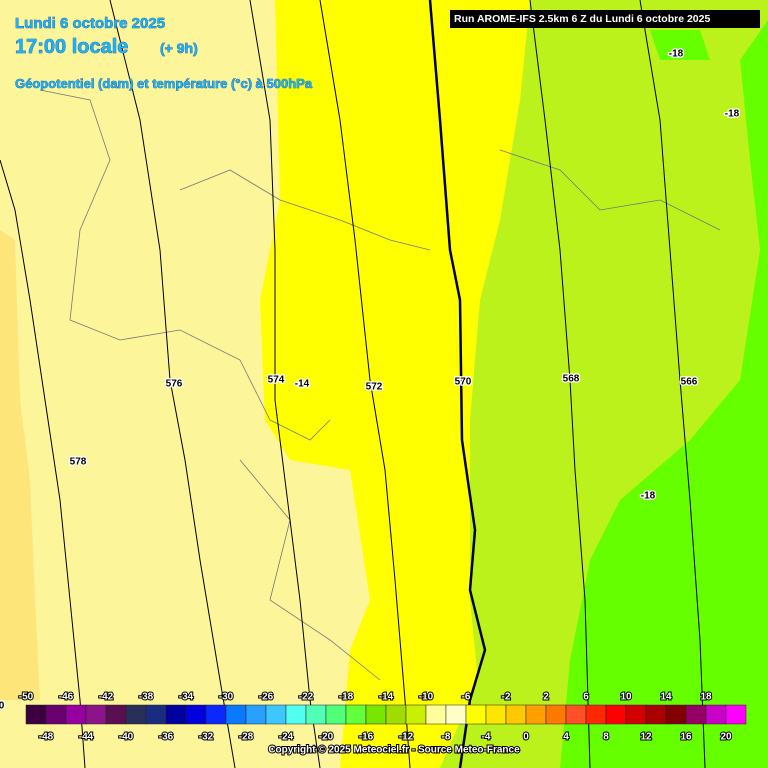 The height and width of the screenshot is (768, 768). I want to click on contour-label: 572, so click(374, 387).